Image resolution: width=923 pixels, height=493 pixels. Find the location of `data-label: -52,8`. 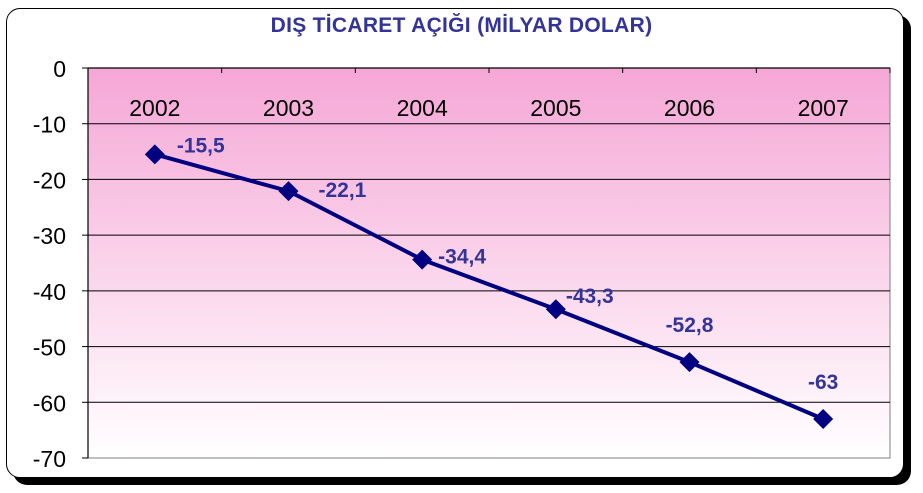

data-label: -52,8 is located at coordinates (690, 325).